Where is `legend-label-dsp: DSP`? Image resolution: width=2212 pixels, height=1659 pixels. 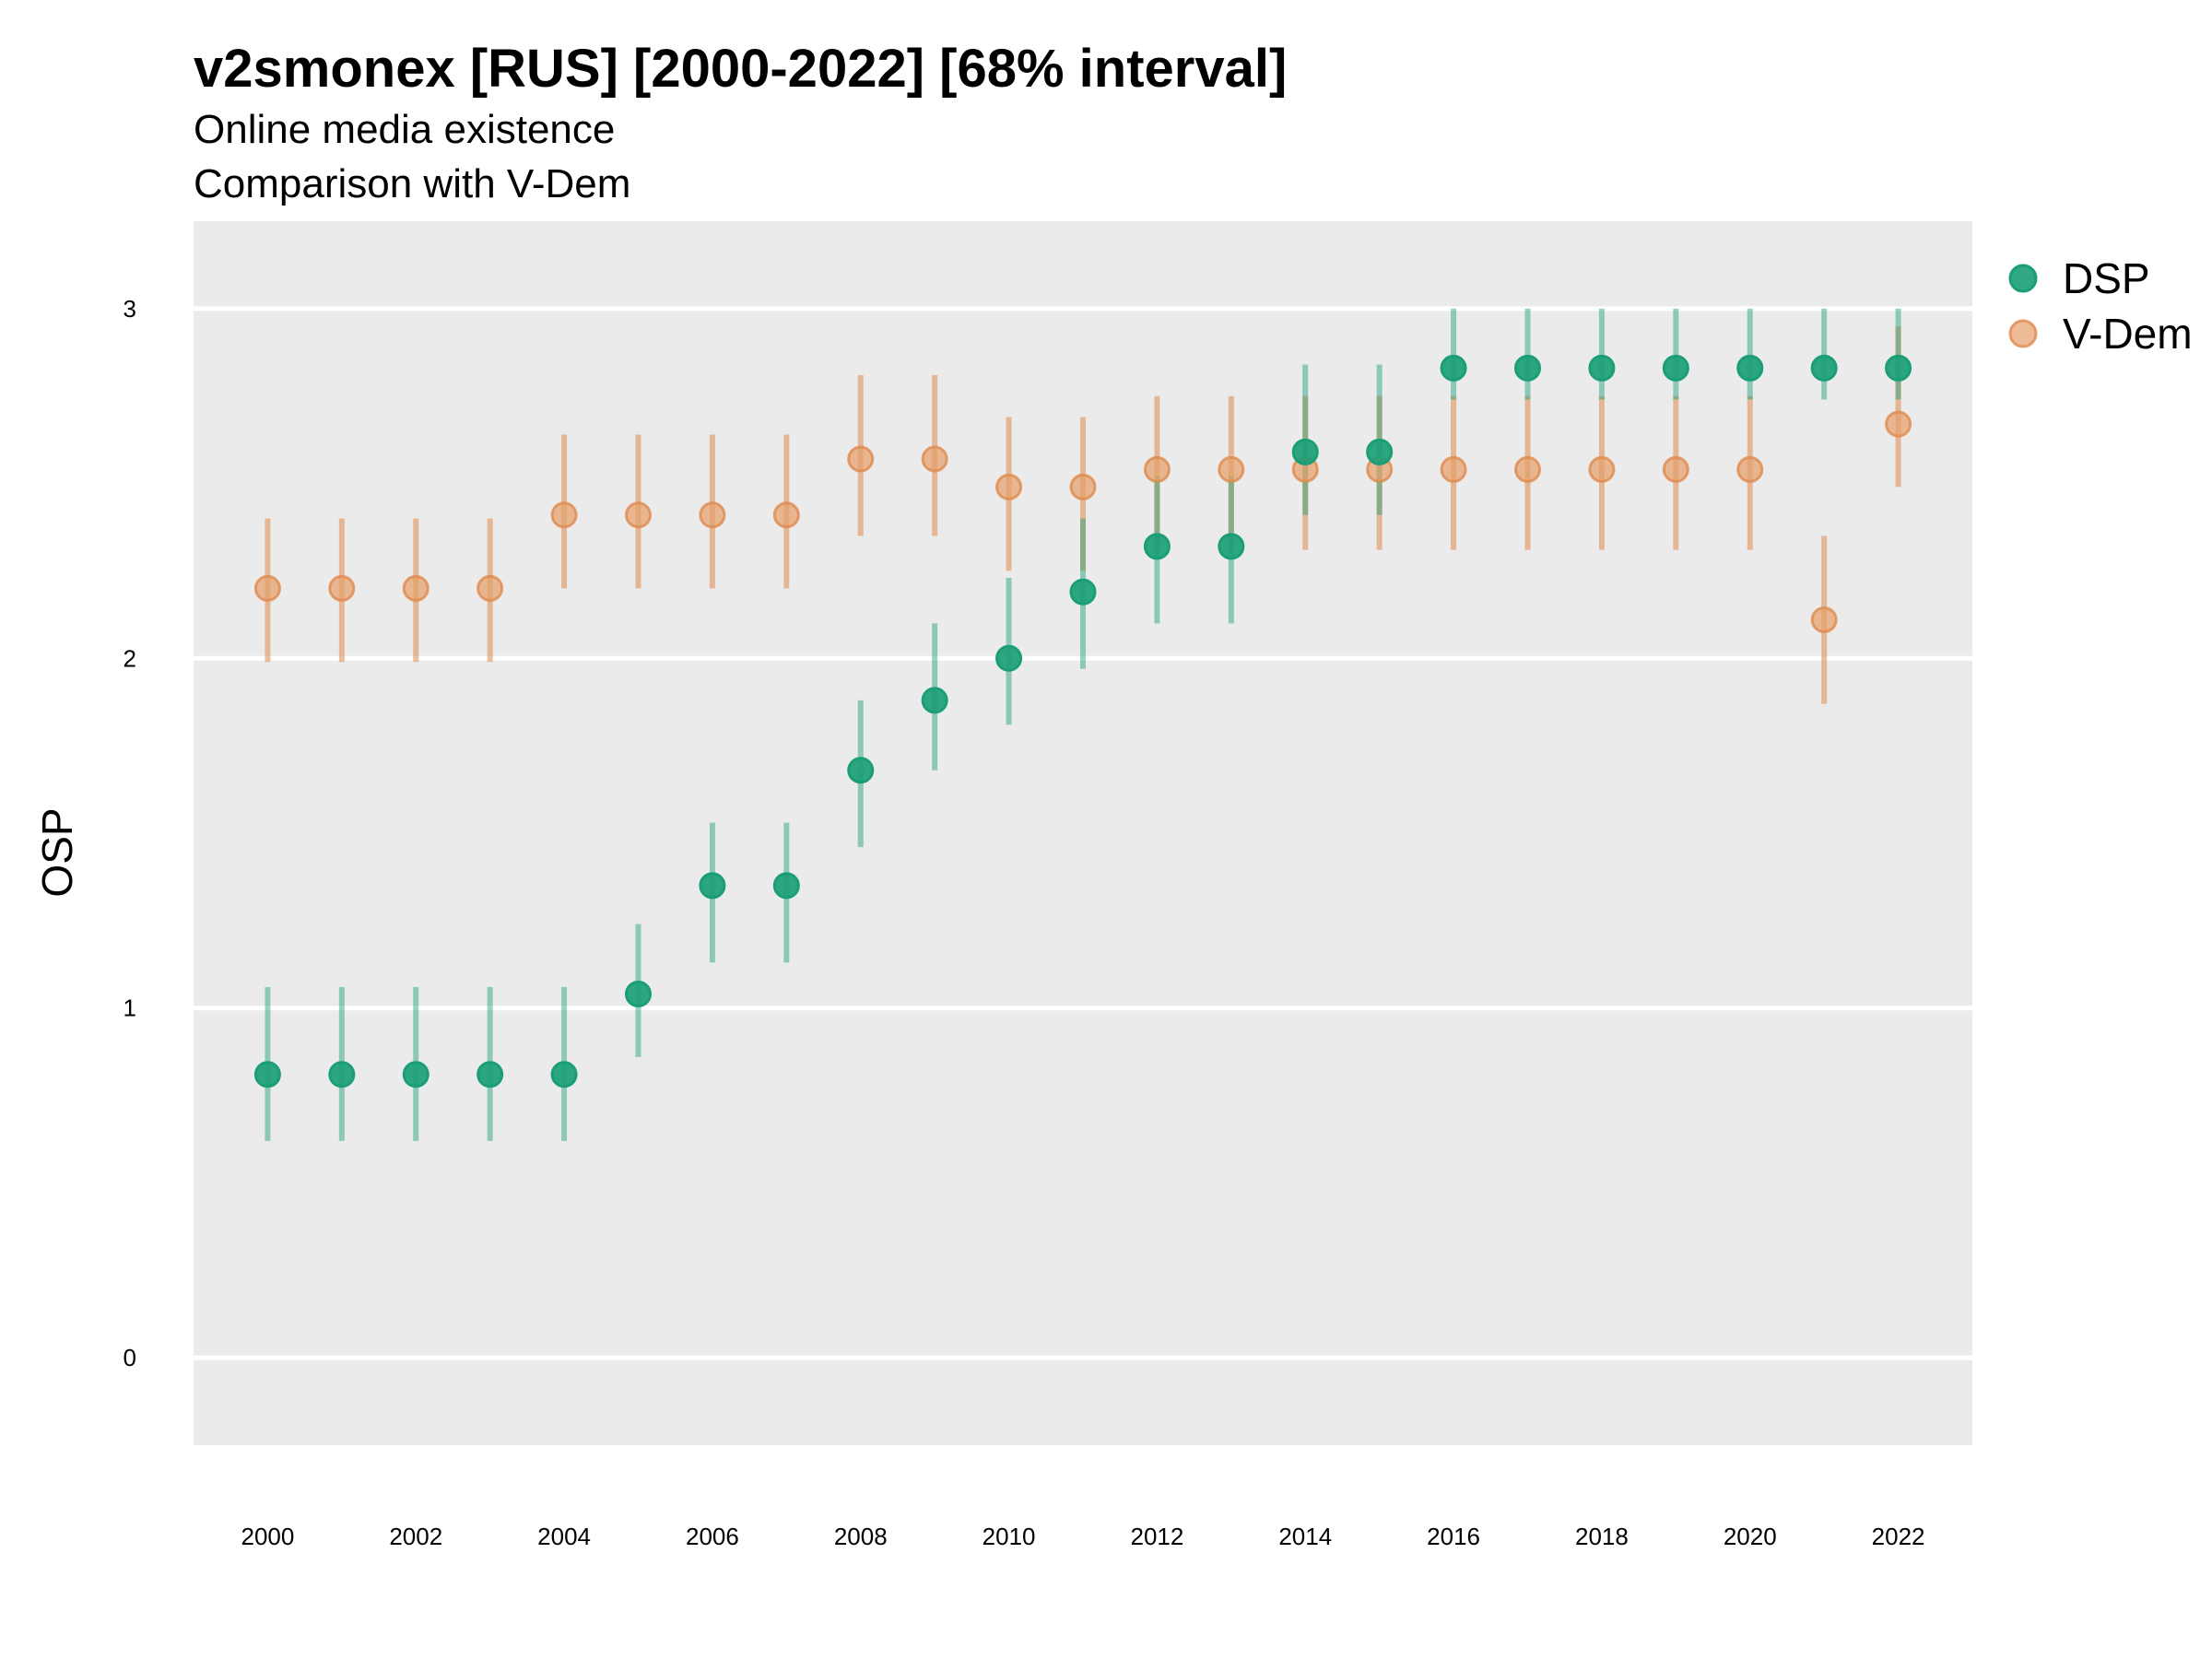
legend-label-dsp: DSP is located at coordinates (2106, 278).